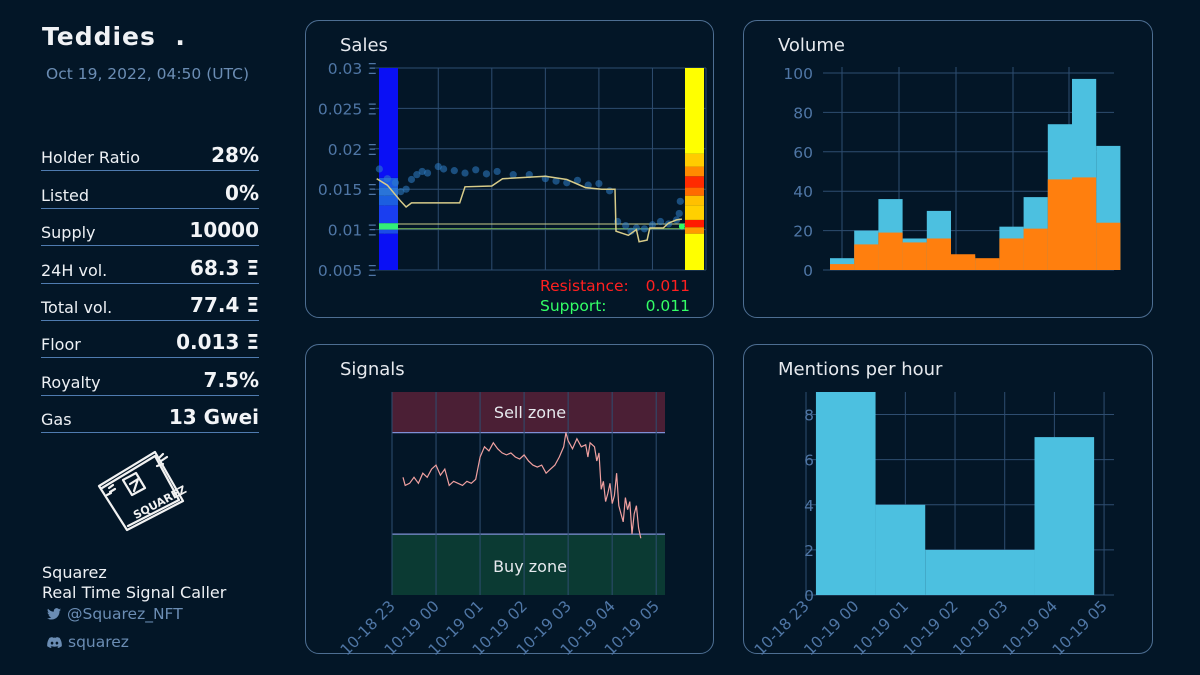 This screenshot has width=1200, height=675. What do you see at coordinates (860, 369) in the screenshot?
I see `mentions-title: Mentions per hour` at bounding box center [860, 369].